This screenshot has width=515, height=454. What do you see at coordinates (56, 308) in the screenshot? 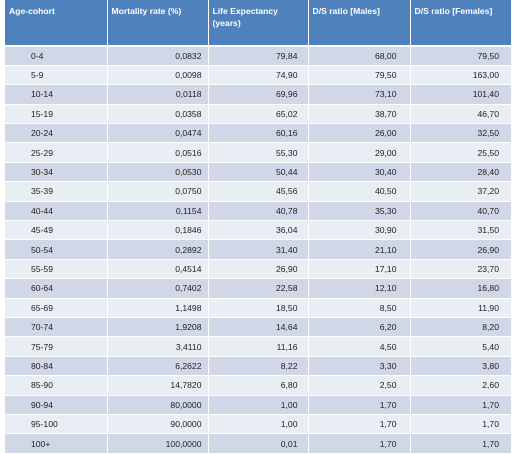
I see `age-cohort-cell: 65-69` at bounding box center [56, 308].